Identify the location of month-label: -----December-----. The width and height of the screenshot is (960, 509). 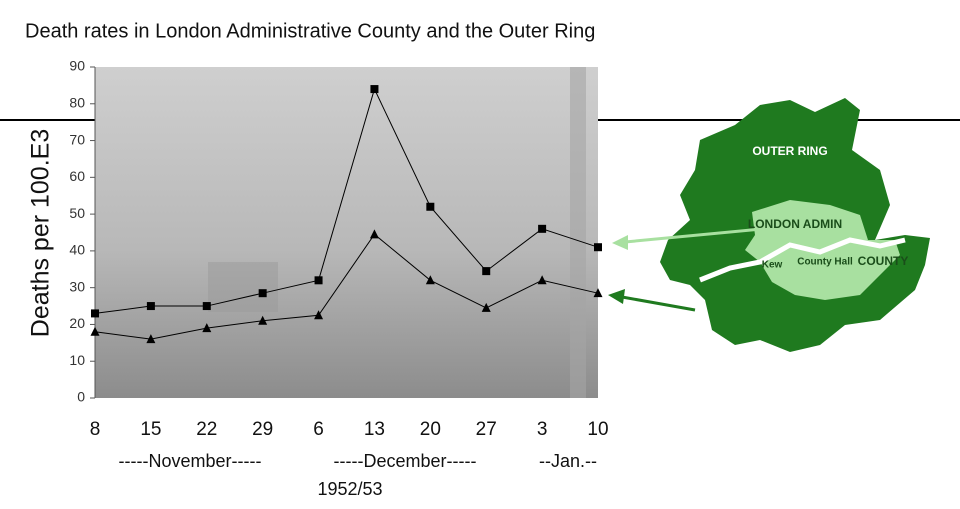
(405, 461).